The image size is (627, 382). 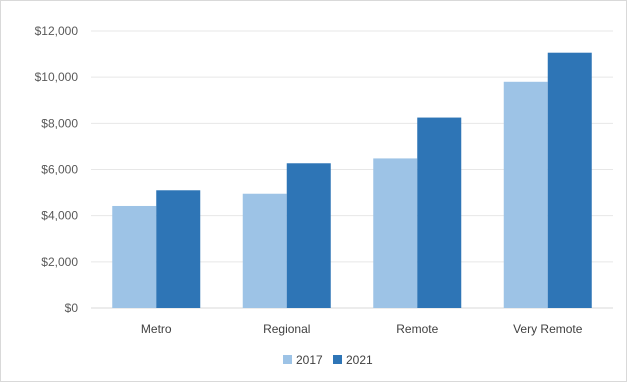 I want to click on y-tick-label: $0, so click(x=72, y=308).